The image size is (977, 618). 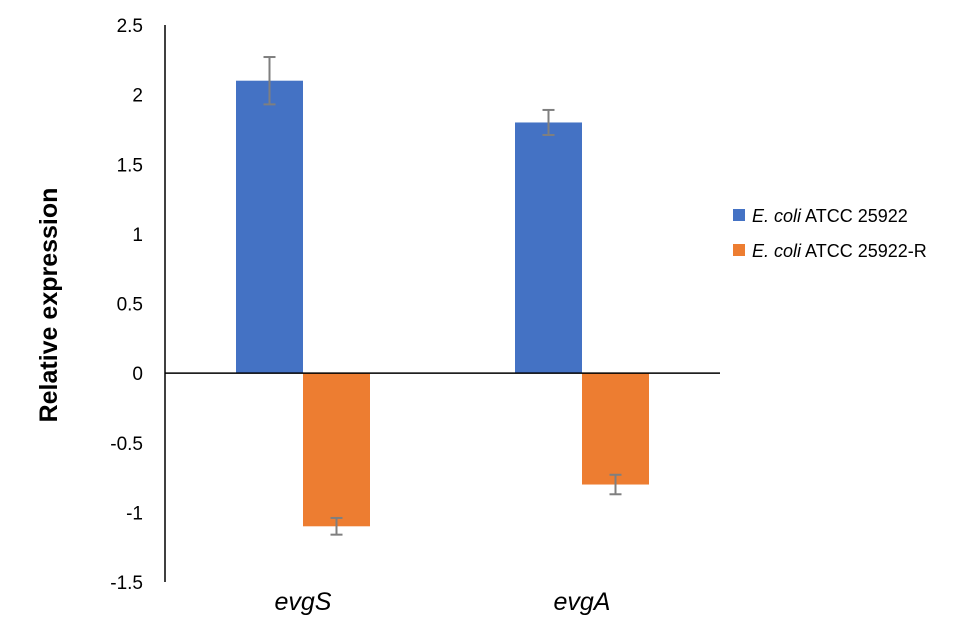 I want to click on y-axis-label: Relative expression, so click(x=49, y=305).